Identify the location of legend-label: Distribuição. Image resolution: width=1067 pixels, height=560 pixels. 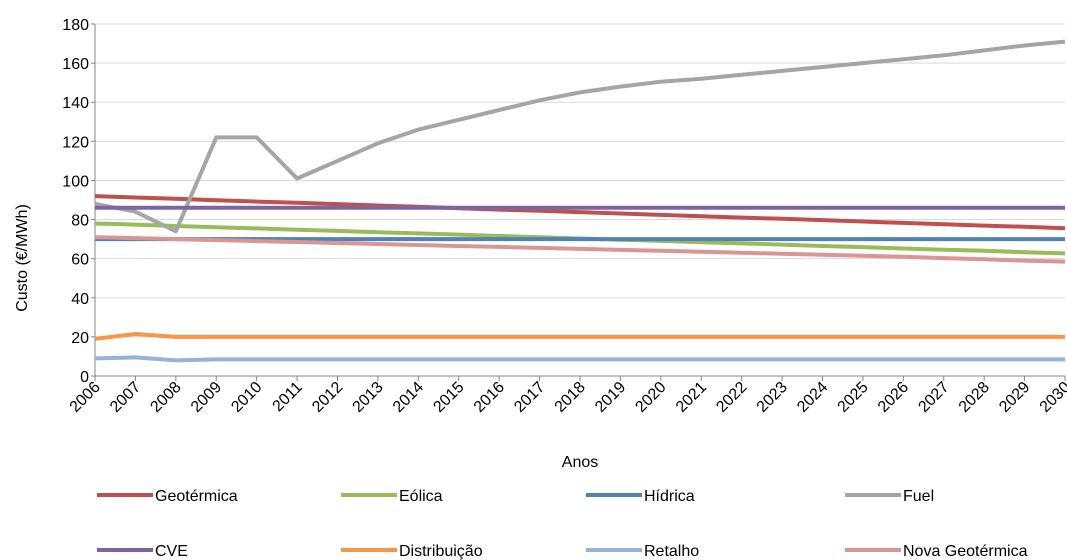
(441, 551).